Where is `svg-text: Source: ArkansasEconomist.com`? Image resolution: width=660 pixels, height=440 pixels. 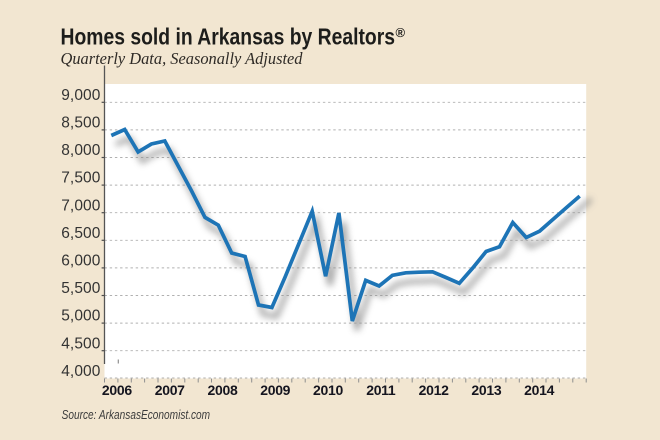
svg-text: Source: ArkansasEconomist.com is located at coordinates (136, 415).